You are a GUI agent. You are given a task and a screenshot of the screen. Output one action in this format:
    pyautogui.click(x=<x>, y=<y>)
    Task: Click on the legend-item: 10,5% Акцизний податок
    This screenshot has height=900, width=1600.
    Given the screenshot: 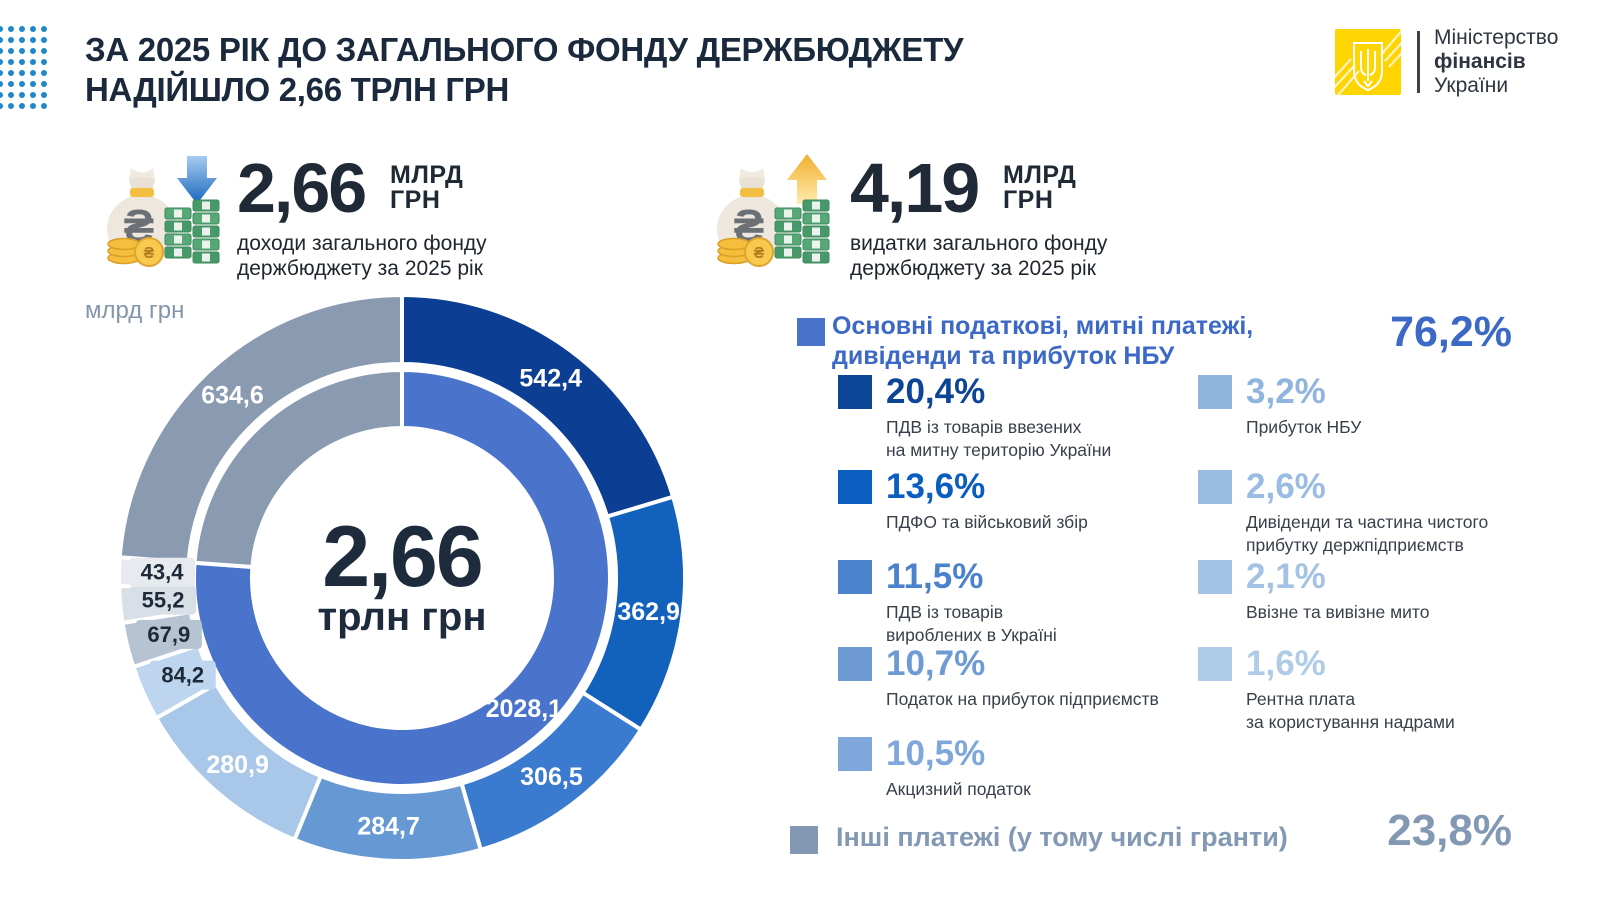 What is the action you would take?
    pyautogui.click(x=934, y=767)
    